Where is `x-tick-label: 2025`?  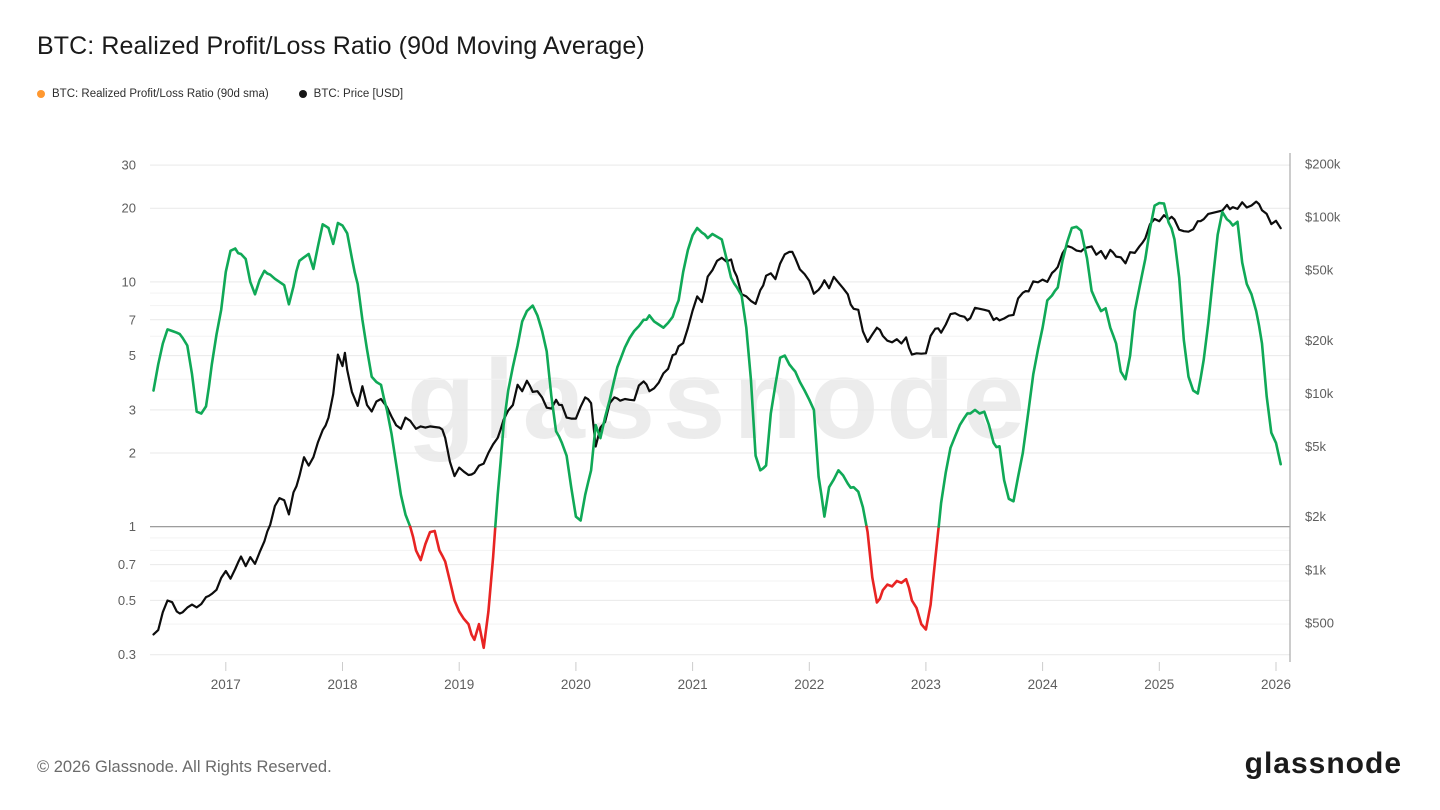
x-tick-label: 2025 is located at coordinates (1159, 684).